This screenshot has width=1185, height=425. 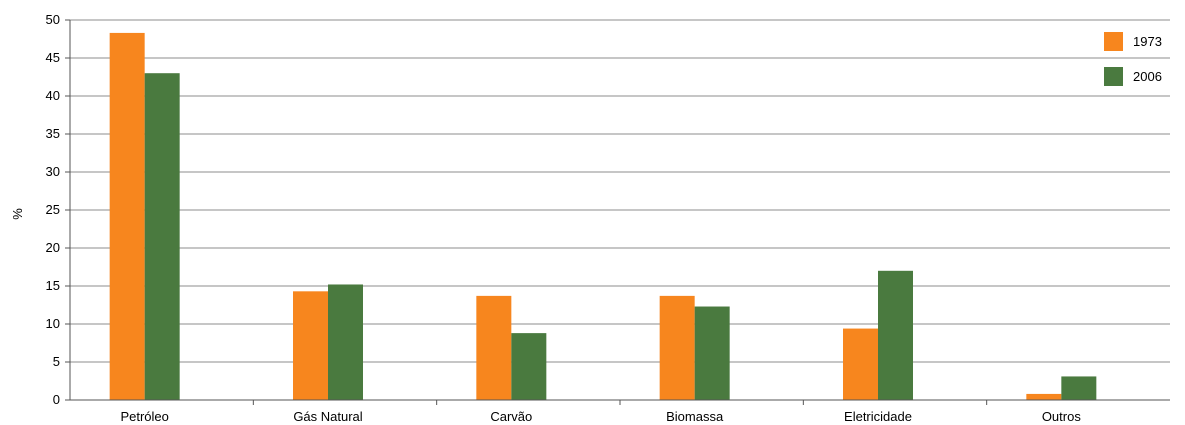 What do you see at coordinates (127, 216) in the screenshot?
I see `bar-1973-1: Petróleo 1973: 48.3` at bounding box center [127, 216].